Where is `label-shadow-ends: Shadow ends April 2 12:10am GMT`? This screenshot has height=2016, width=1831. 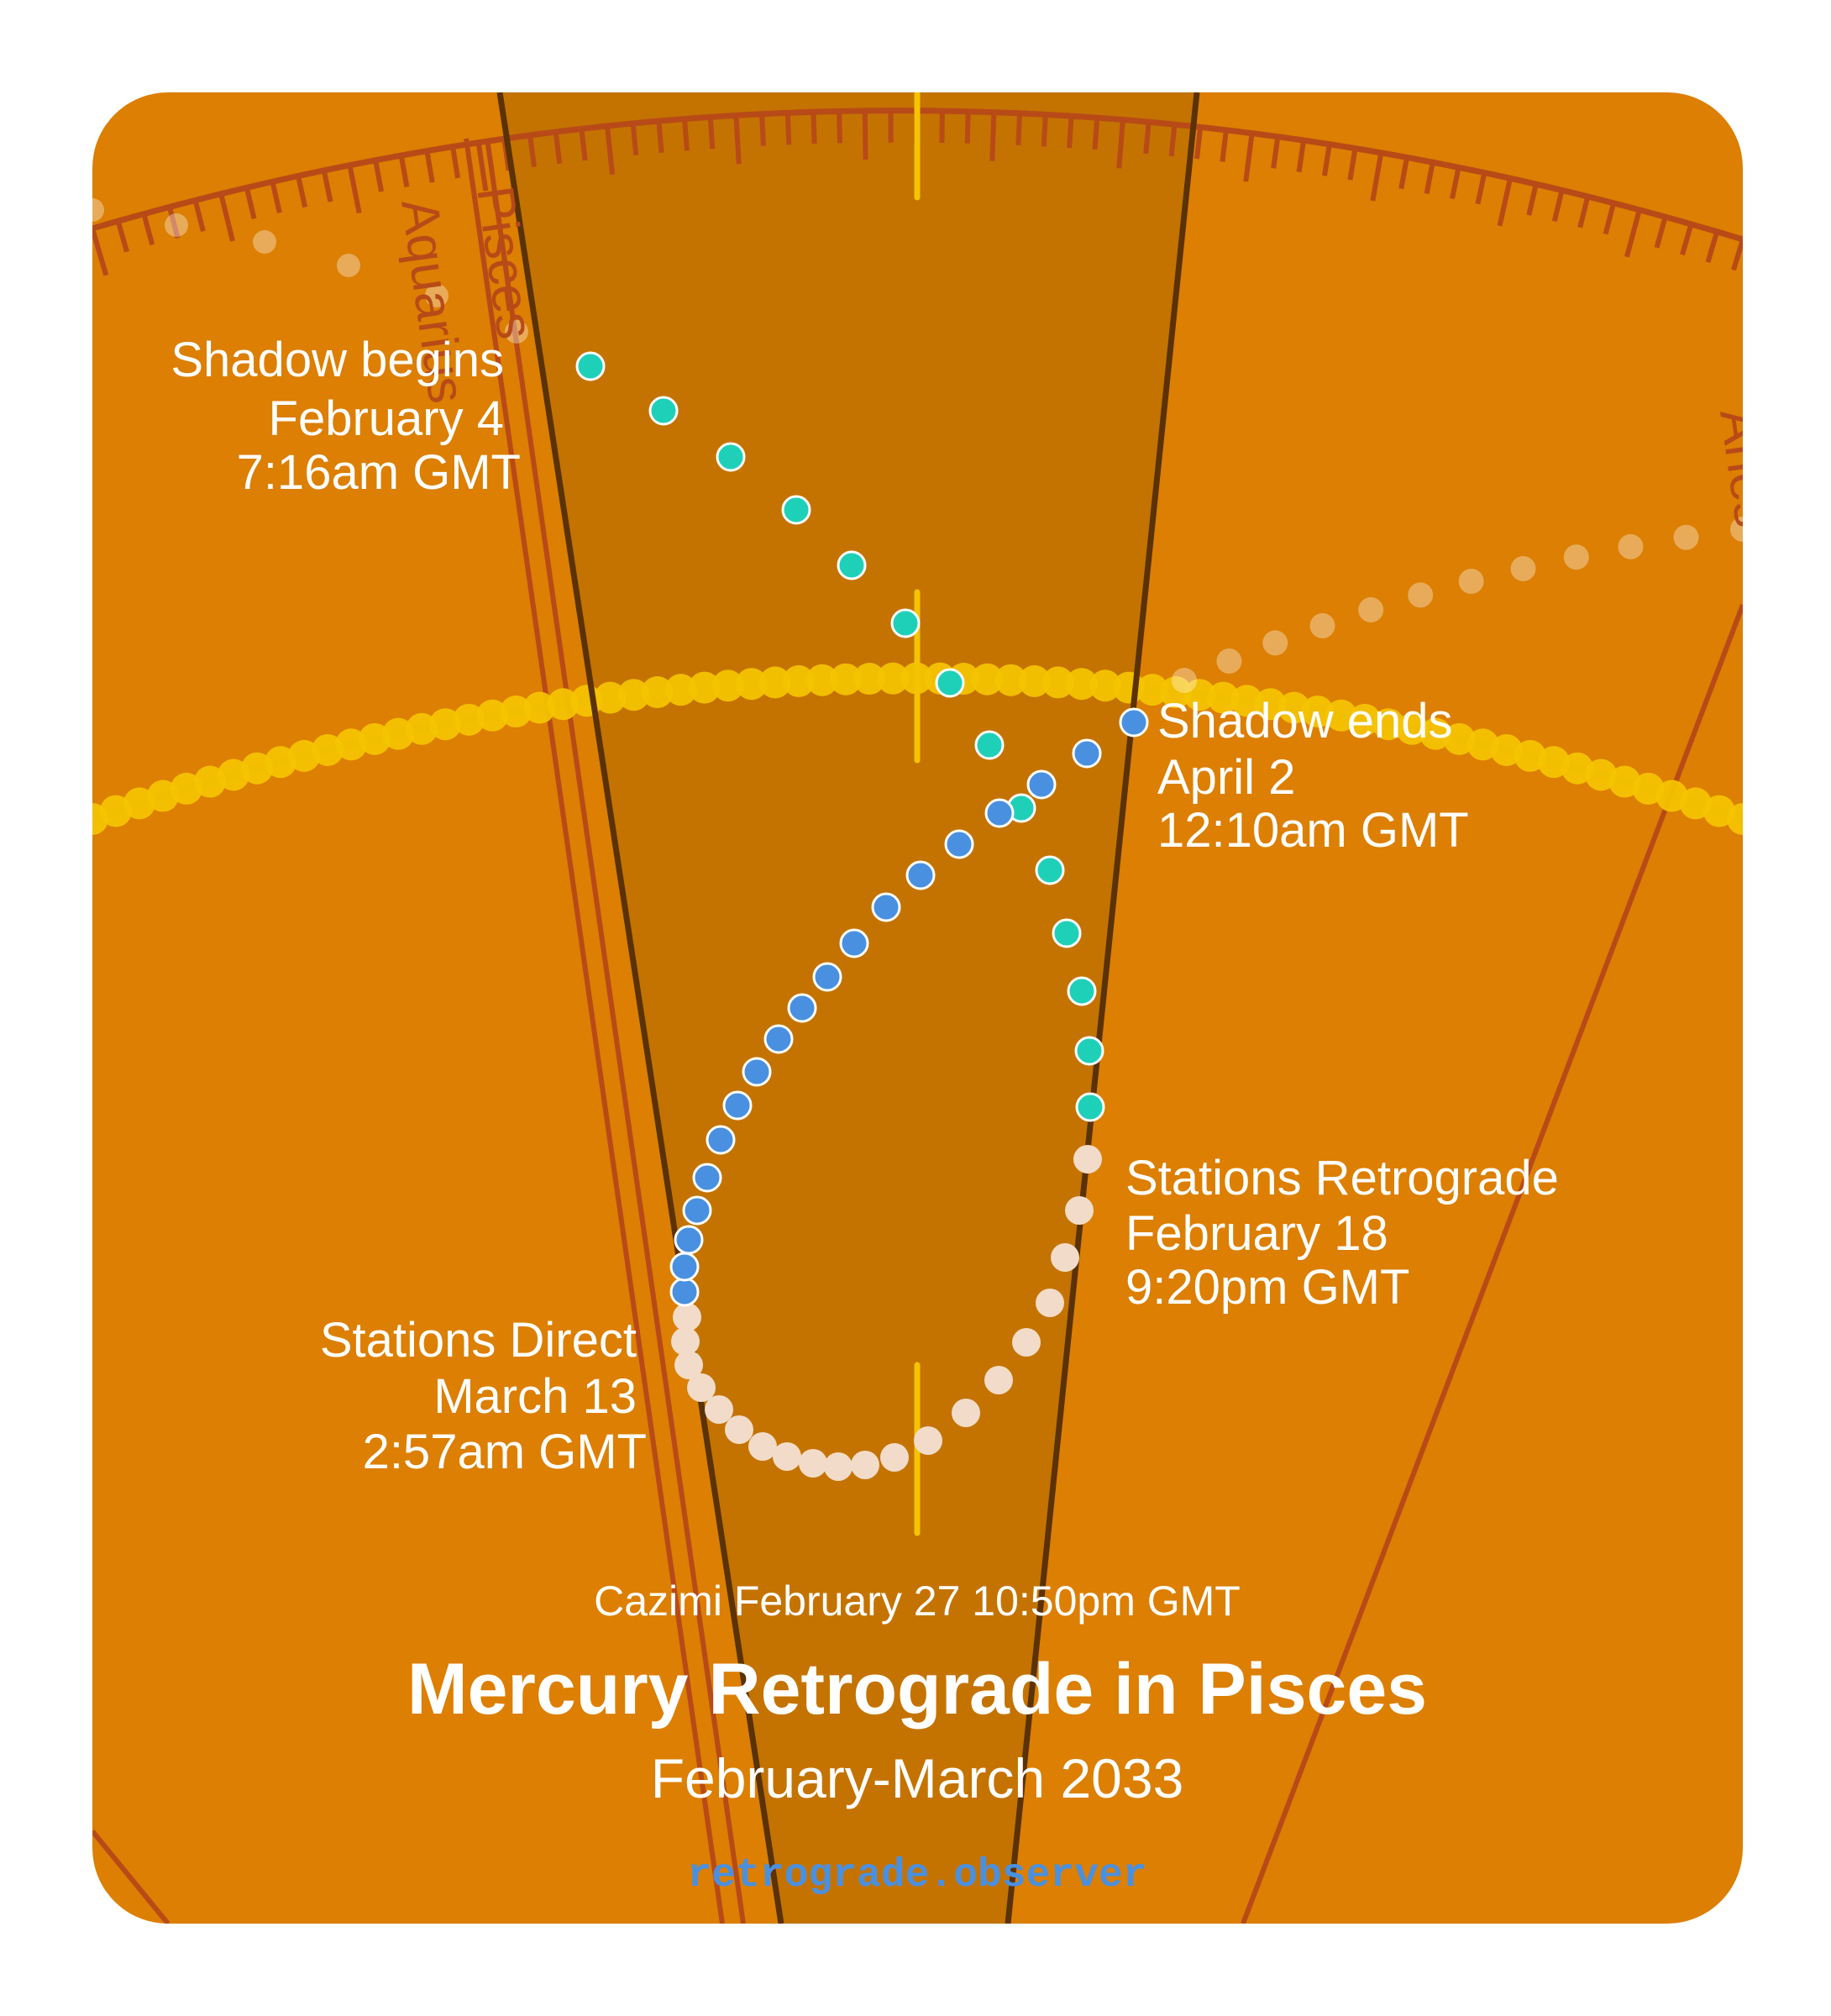
label-shadow-ends: Shadow ends April 2 12:10am GMT is located at coordinates (1313, 776).